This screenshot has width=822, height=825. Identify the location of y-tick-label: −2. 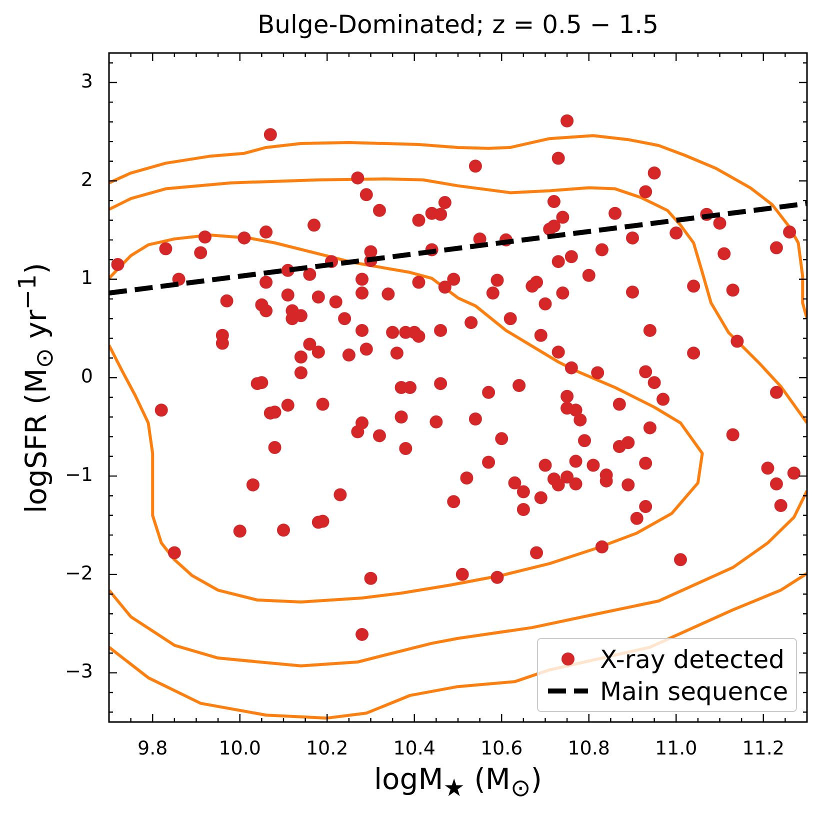
(78, 573).